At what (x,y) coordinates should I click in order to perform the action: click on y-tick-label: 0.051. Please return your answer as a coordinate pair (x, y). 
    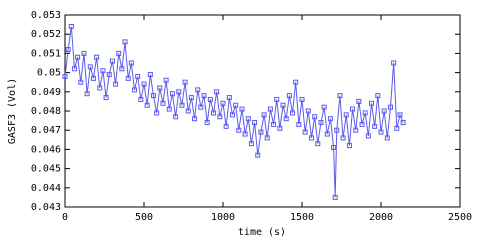
    Looking at the image, I should click on (46, 53).